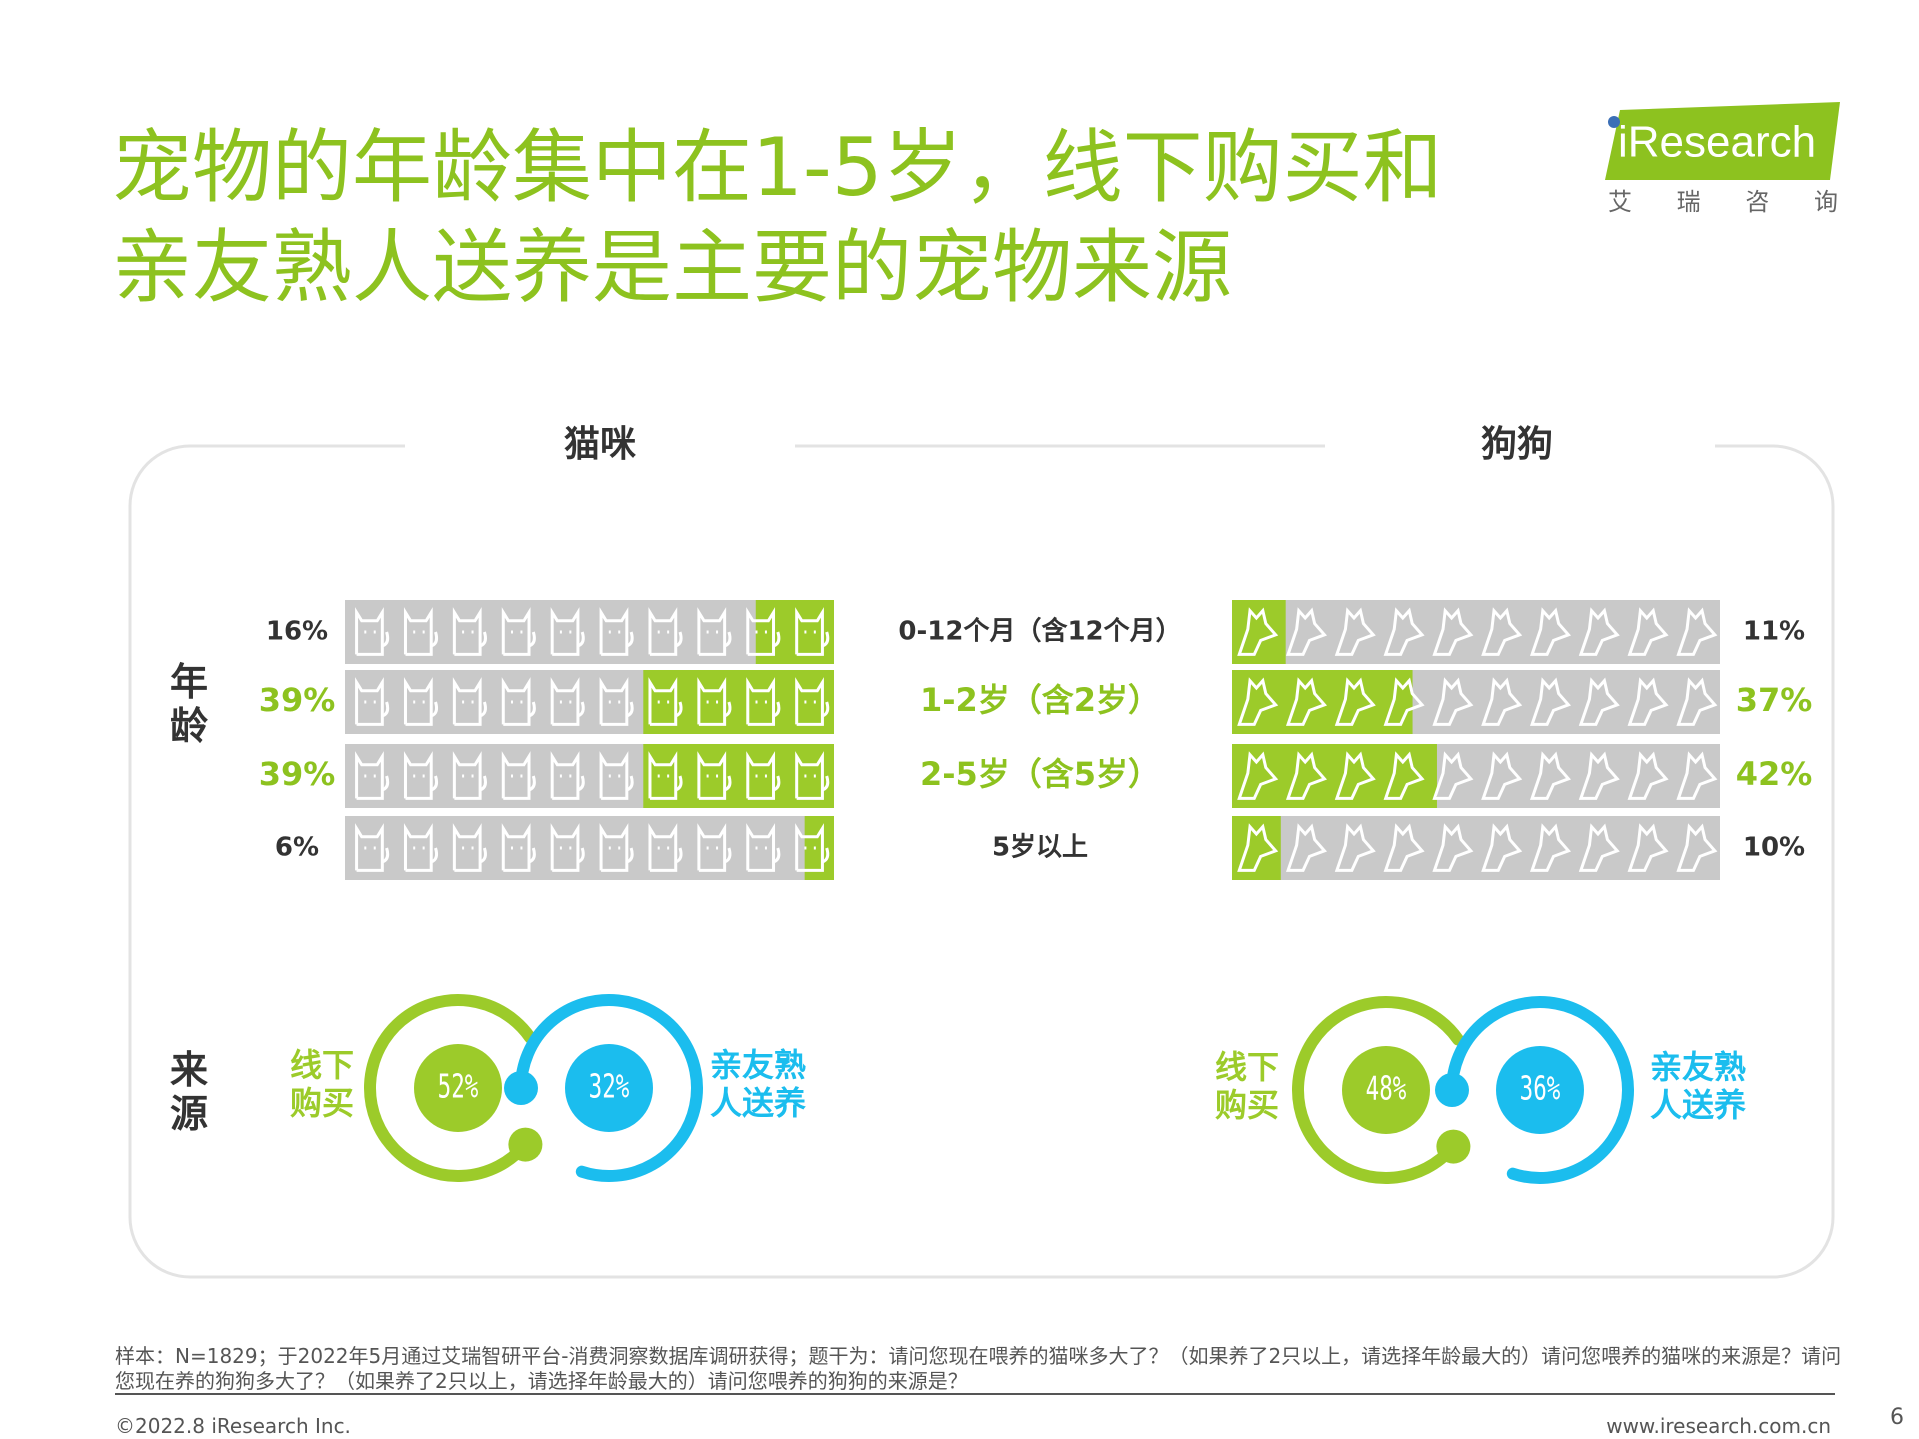 This screenshot has width=1919, height=1439. What do you see at coordinates (1040, 700) in the screenshot?
I see `category-label: 1-2岁（含2岁）` at bounding box center [1040, 700].